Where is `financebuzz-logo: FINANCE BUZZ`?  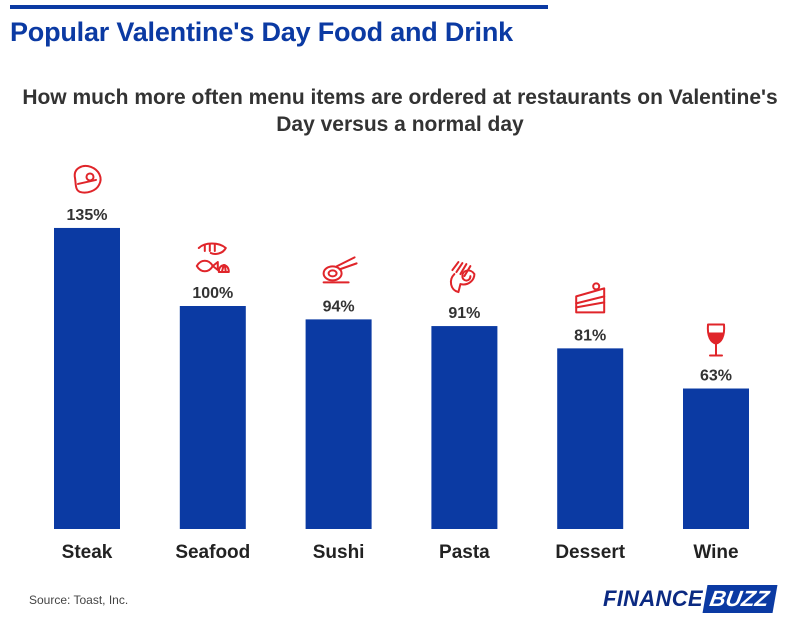
financebuzz-logo: FINANCE BUZZ is located at coordinates (690, 599).